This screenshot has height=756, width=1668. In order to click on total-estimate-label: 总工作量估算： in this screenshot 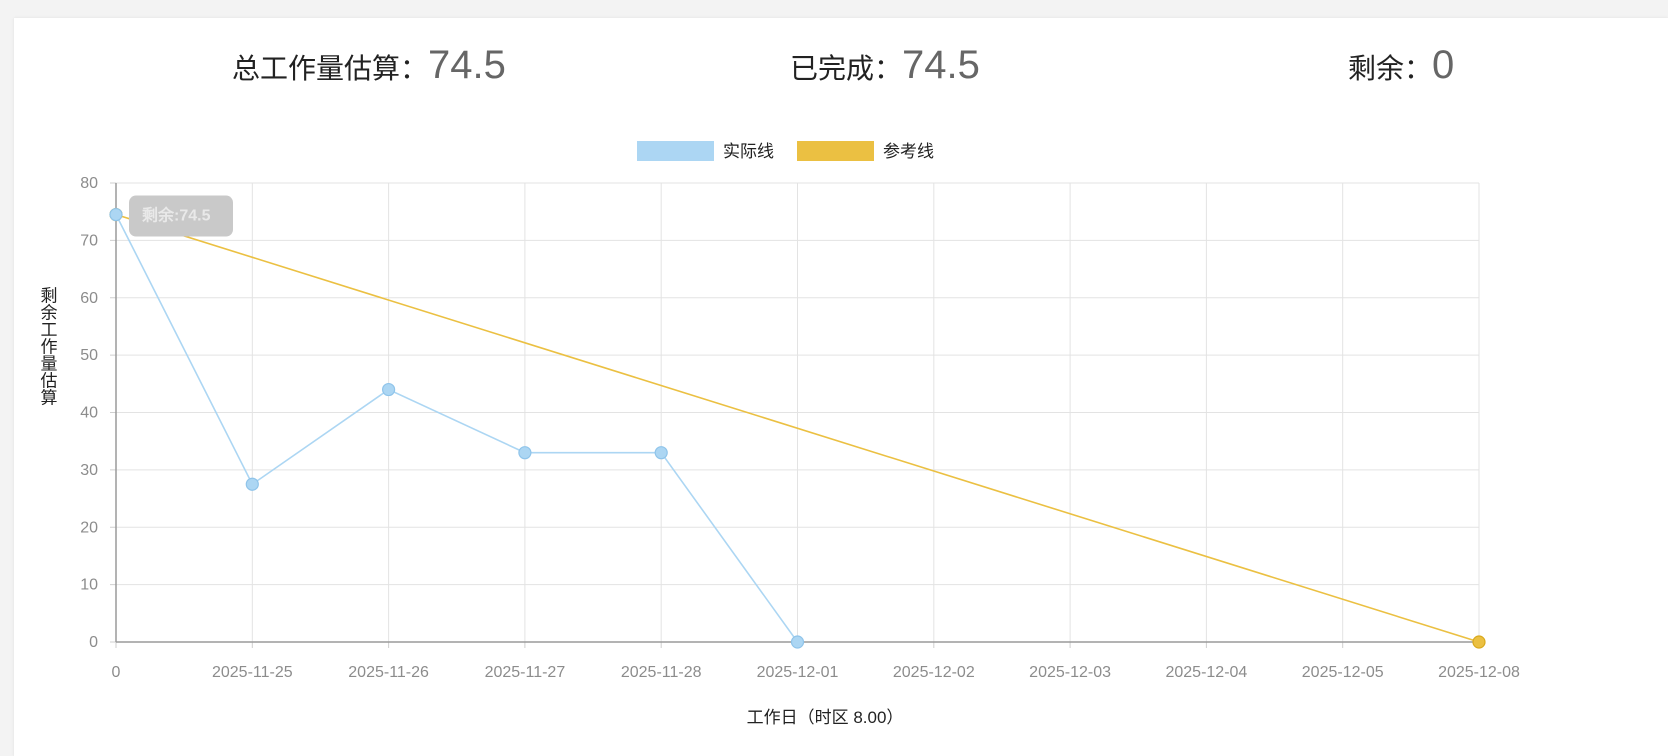, I will do `click(330, 68)`.